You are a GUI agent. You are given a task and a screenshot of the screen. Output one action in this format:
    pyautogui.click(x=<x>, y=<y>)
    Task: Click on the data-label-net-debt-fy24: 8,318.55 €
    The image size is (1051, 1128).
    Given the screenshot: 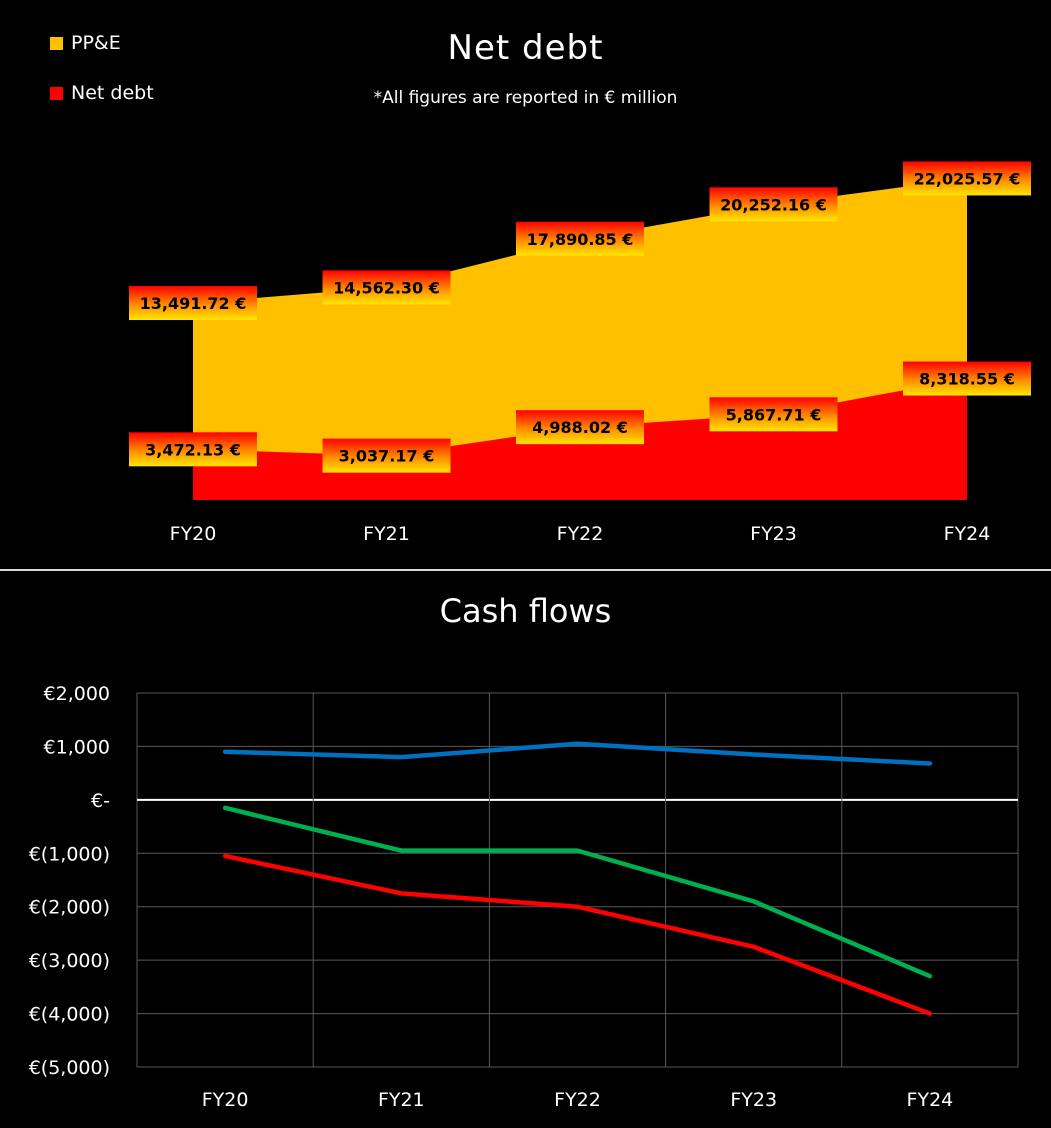 What is the action you would take?
    pyautogui.click(x=967, y=378)
    